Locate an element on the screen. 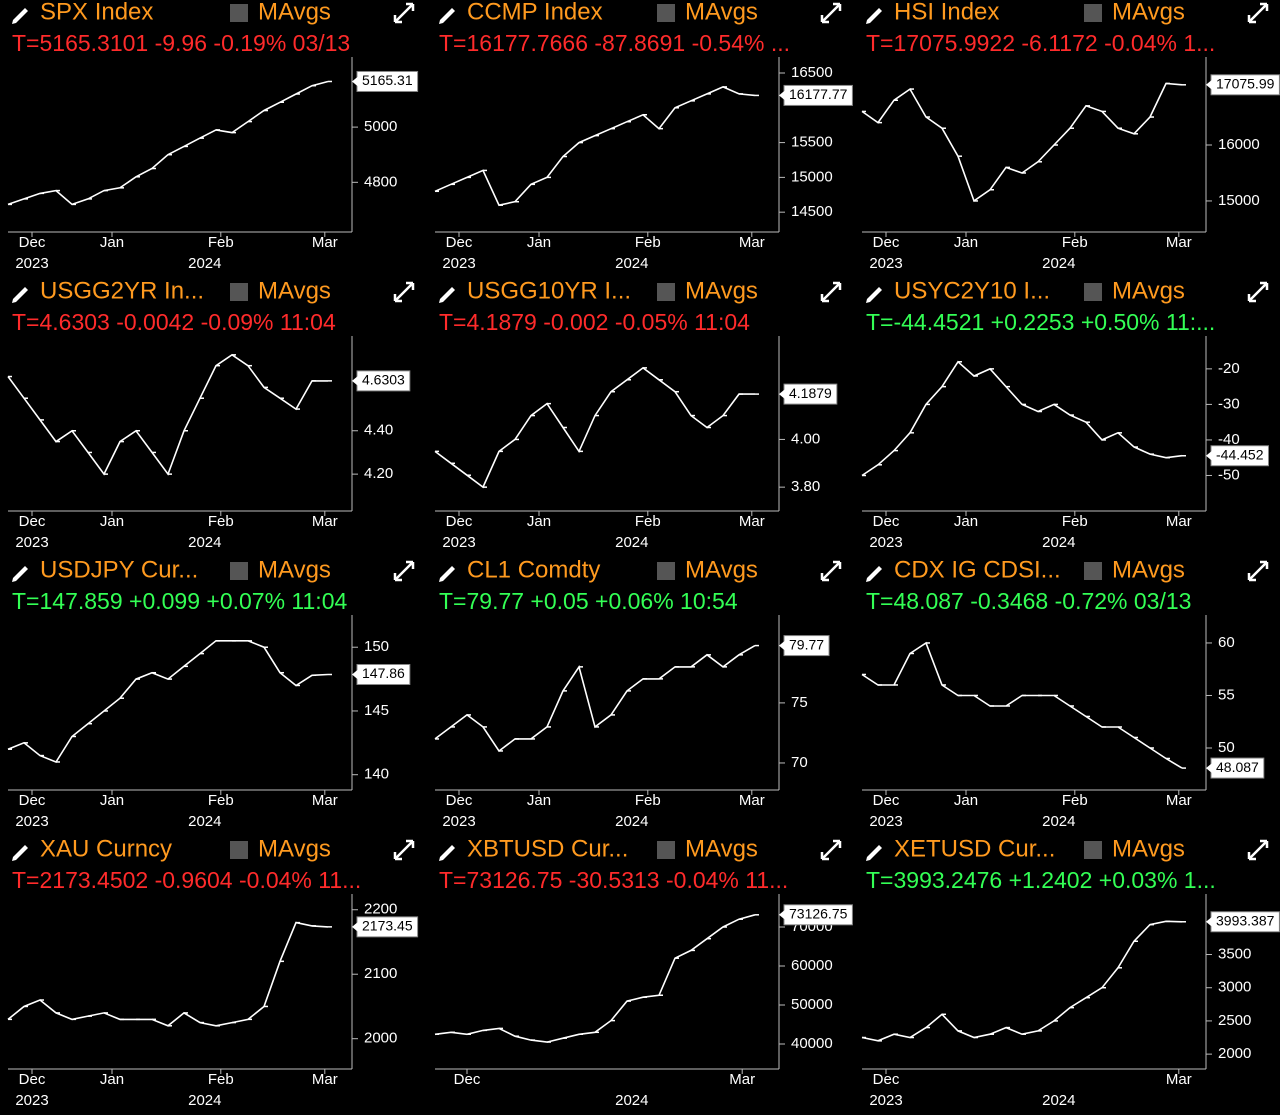  security-title: XAU Curncy is located at coordinates (106, 848).